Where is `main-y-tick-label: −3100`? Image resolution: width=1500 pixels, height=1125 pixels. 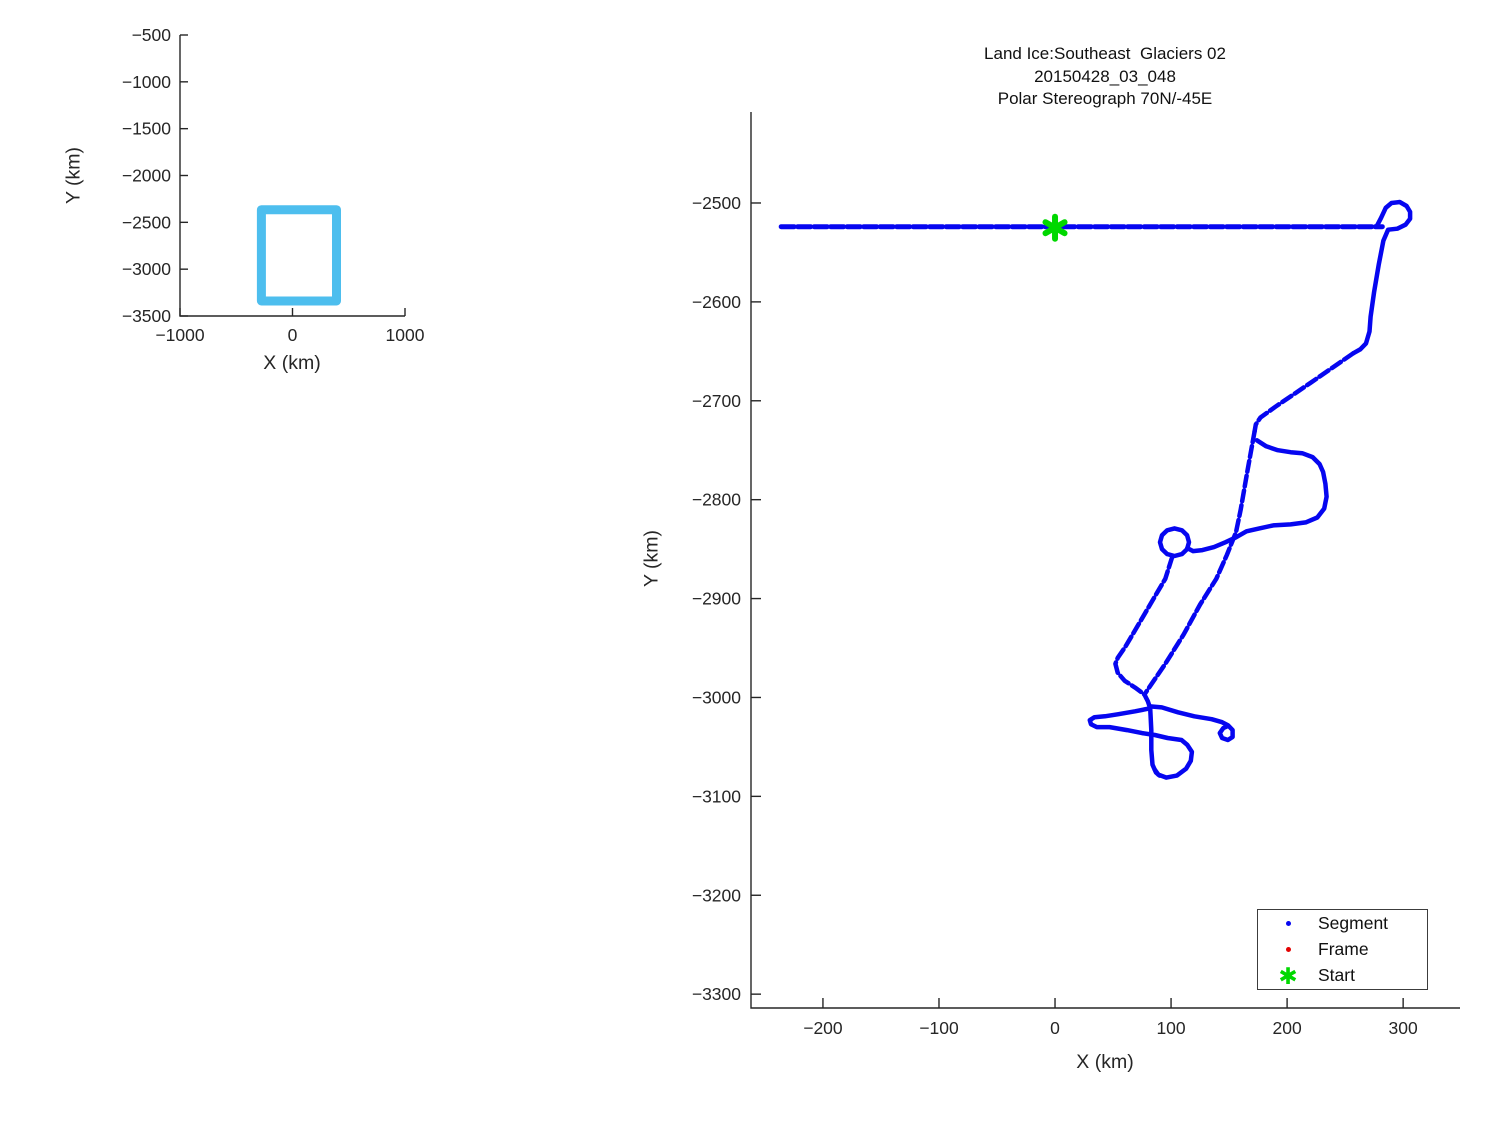 main-y-tick-label: −3100 is located at coordinates (716, 796).